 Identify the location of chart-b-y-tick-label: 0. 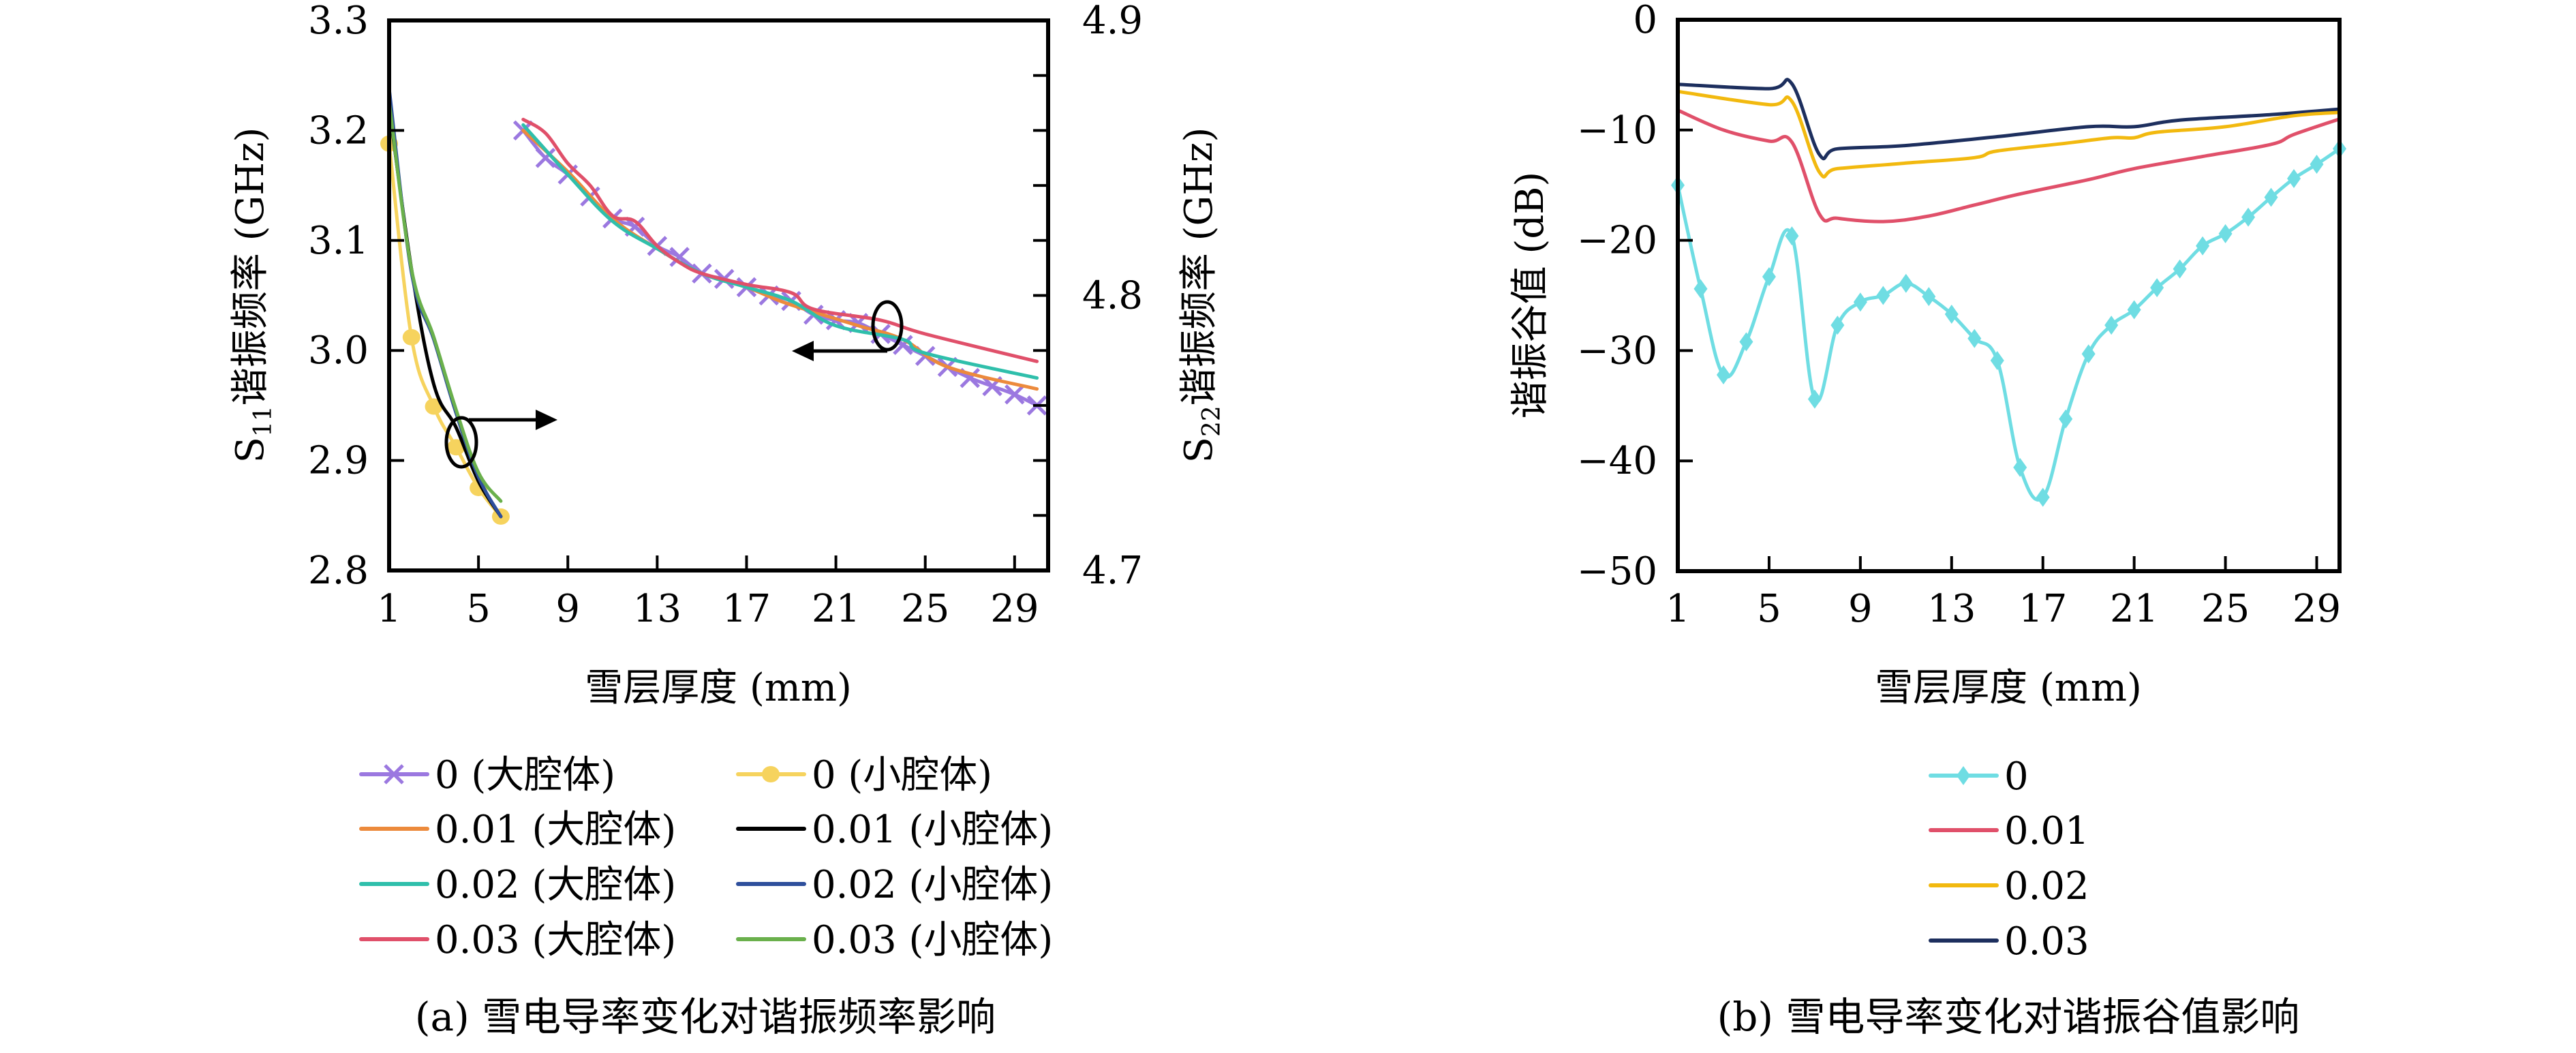
(1645, 21).